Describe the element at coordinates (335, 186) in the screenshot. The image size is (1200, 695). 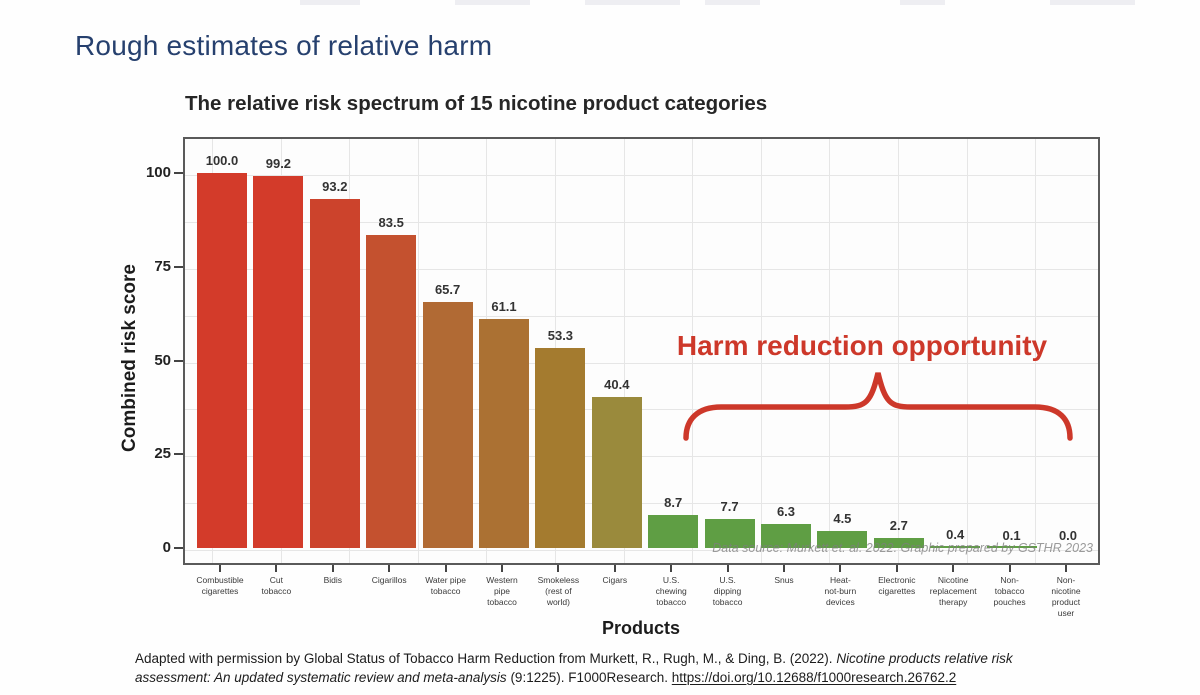
I see `bar-value-label: 93.2` at that location.